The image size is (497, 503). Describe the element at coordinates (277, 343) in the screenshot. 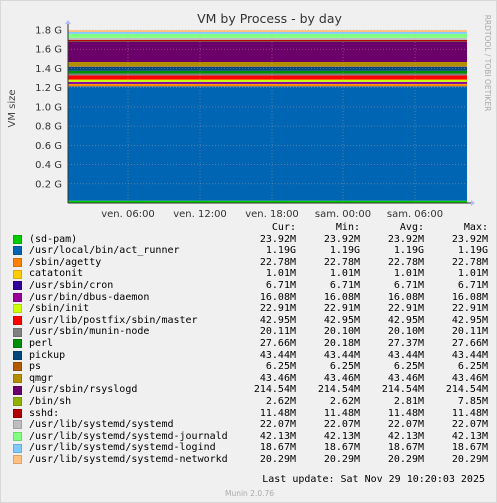

I see `legend-value-cur: 27.66M` at that location.